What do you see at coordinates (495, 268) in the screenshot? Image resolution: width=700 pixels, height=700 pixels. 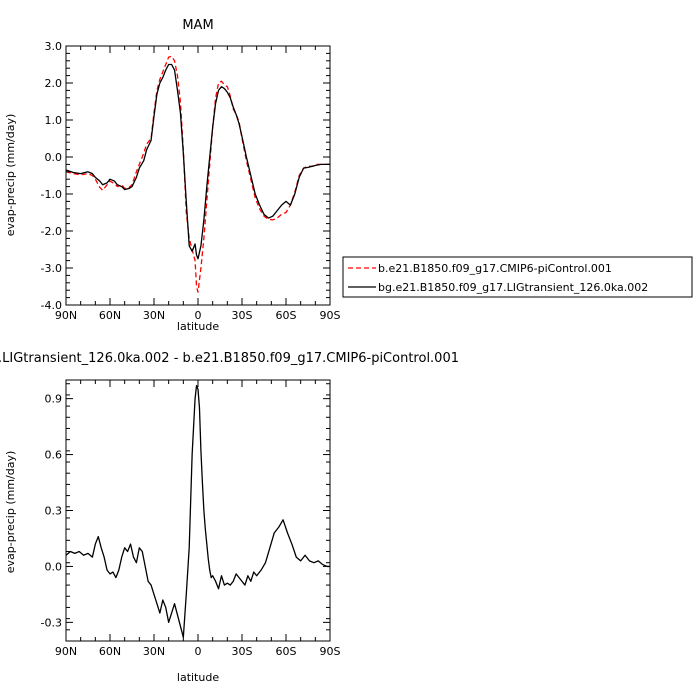 I see `legend-label-picontrol: b.e21.B1850.f09_g17.CMIP6-piControl.001` at bounding box center [495, 268].